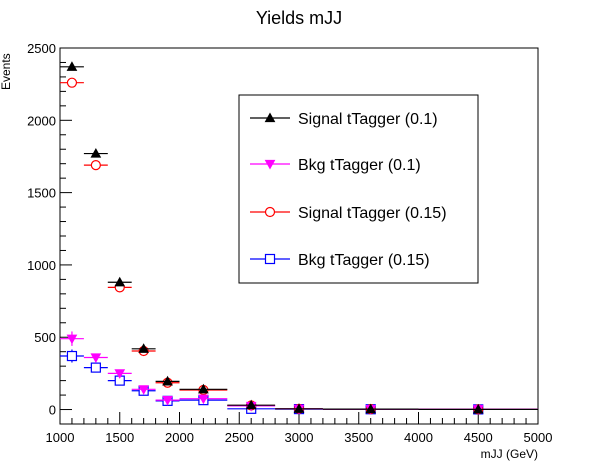 Image resolution: width=598 pixels, height=473 pixels. I want to click on x-tick-label: 3500, so click(358, 437).